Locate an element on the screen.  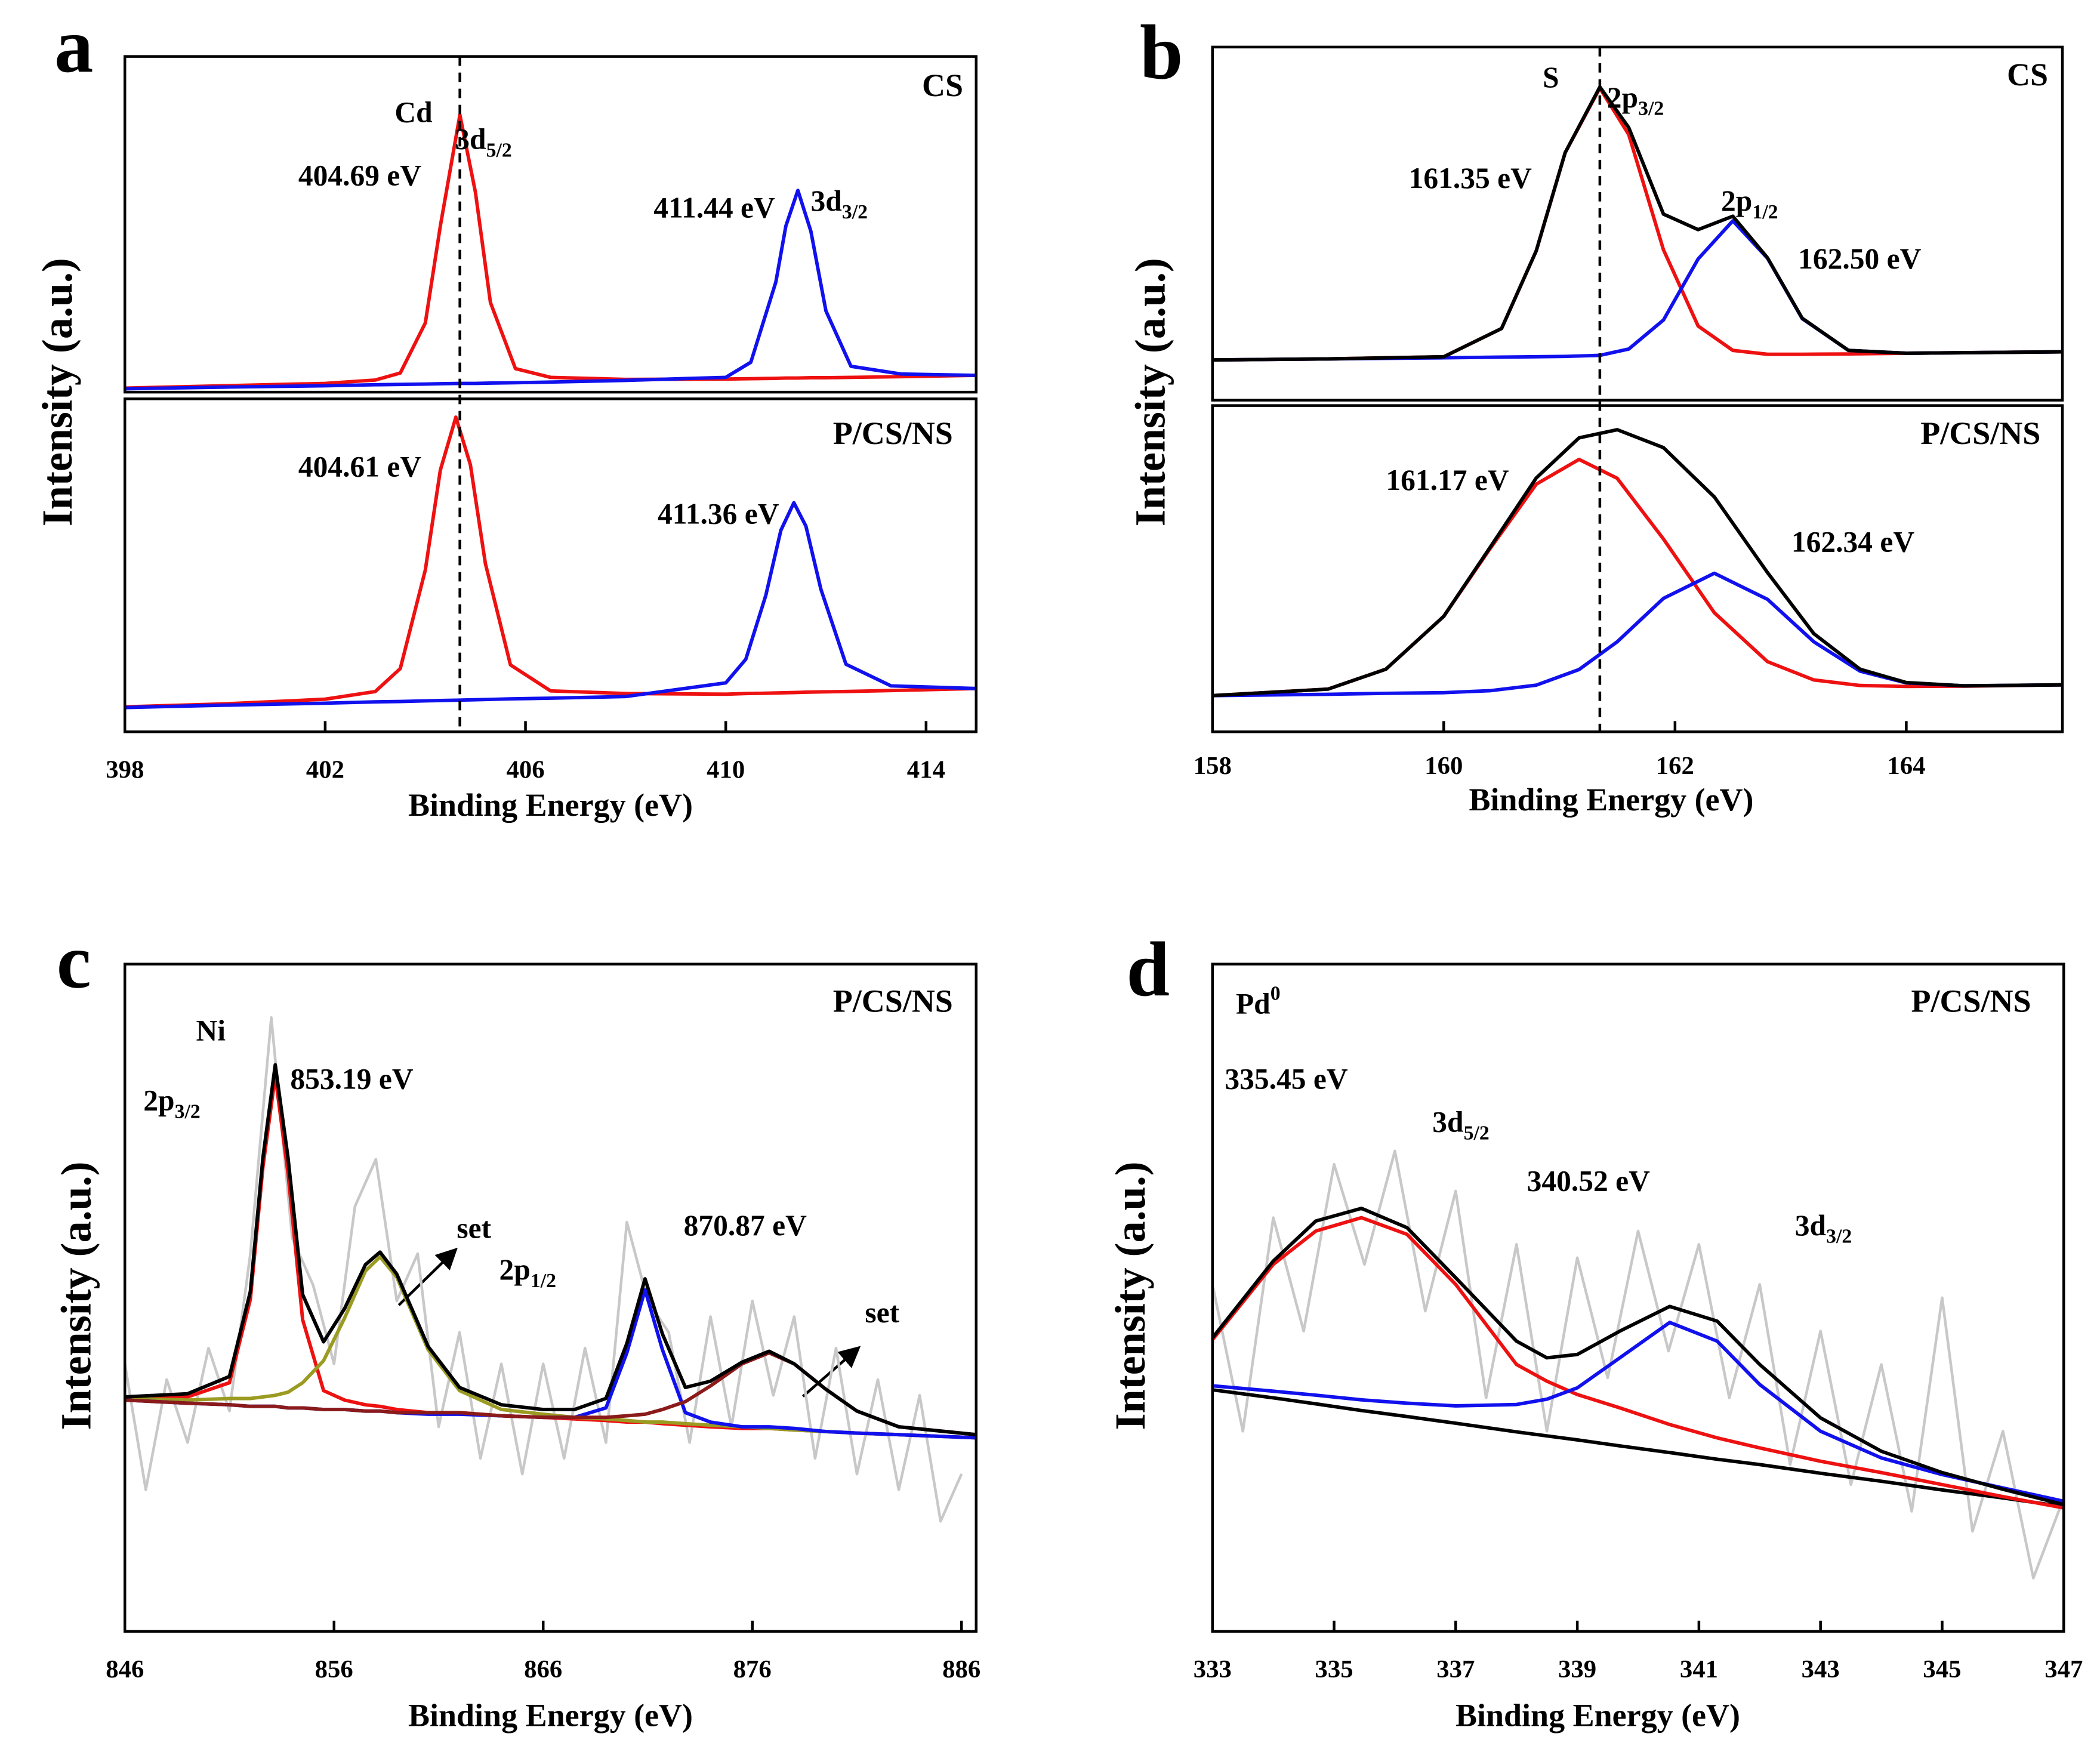
x-tick-label: 343 is located at coordinates (1821, 1669).